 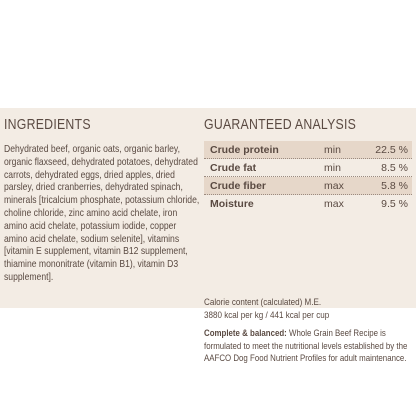 What do you see at coordinates (280, 124) in the screenshot?
I see `guaranteed-analysis-heading: GUARANTEED ANALYSIS` at bounding box center [280, 124].